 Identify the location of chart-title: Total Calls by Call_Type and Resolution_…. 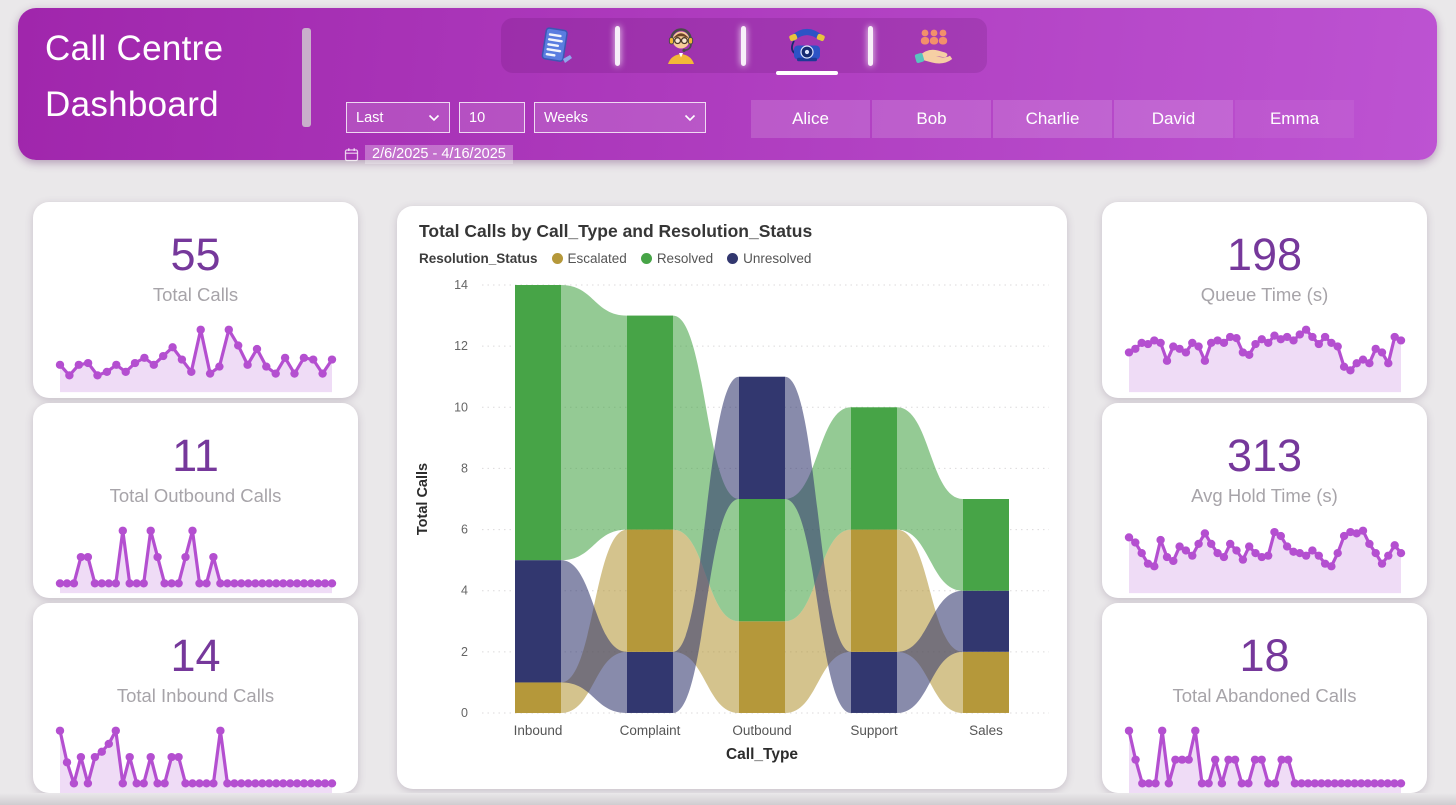
(616, 231).